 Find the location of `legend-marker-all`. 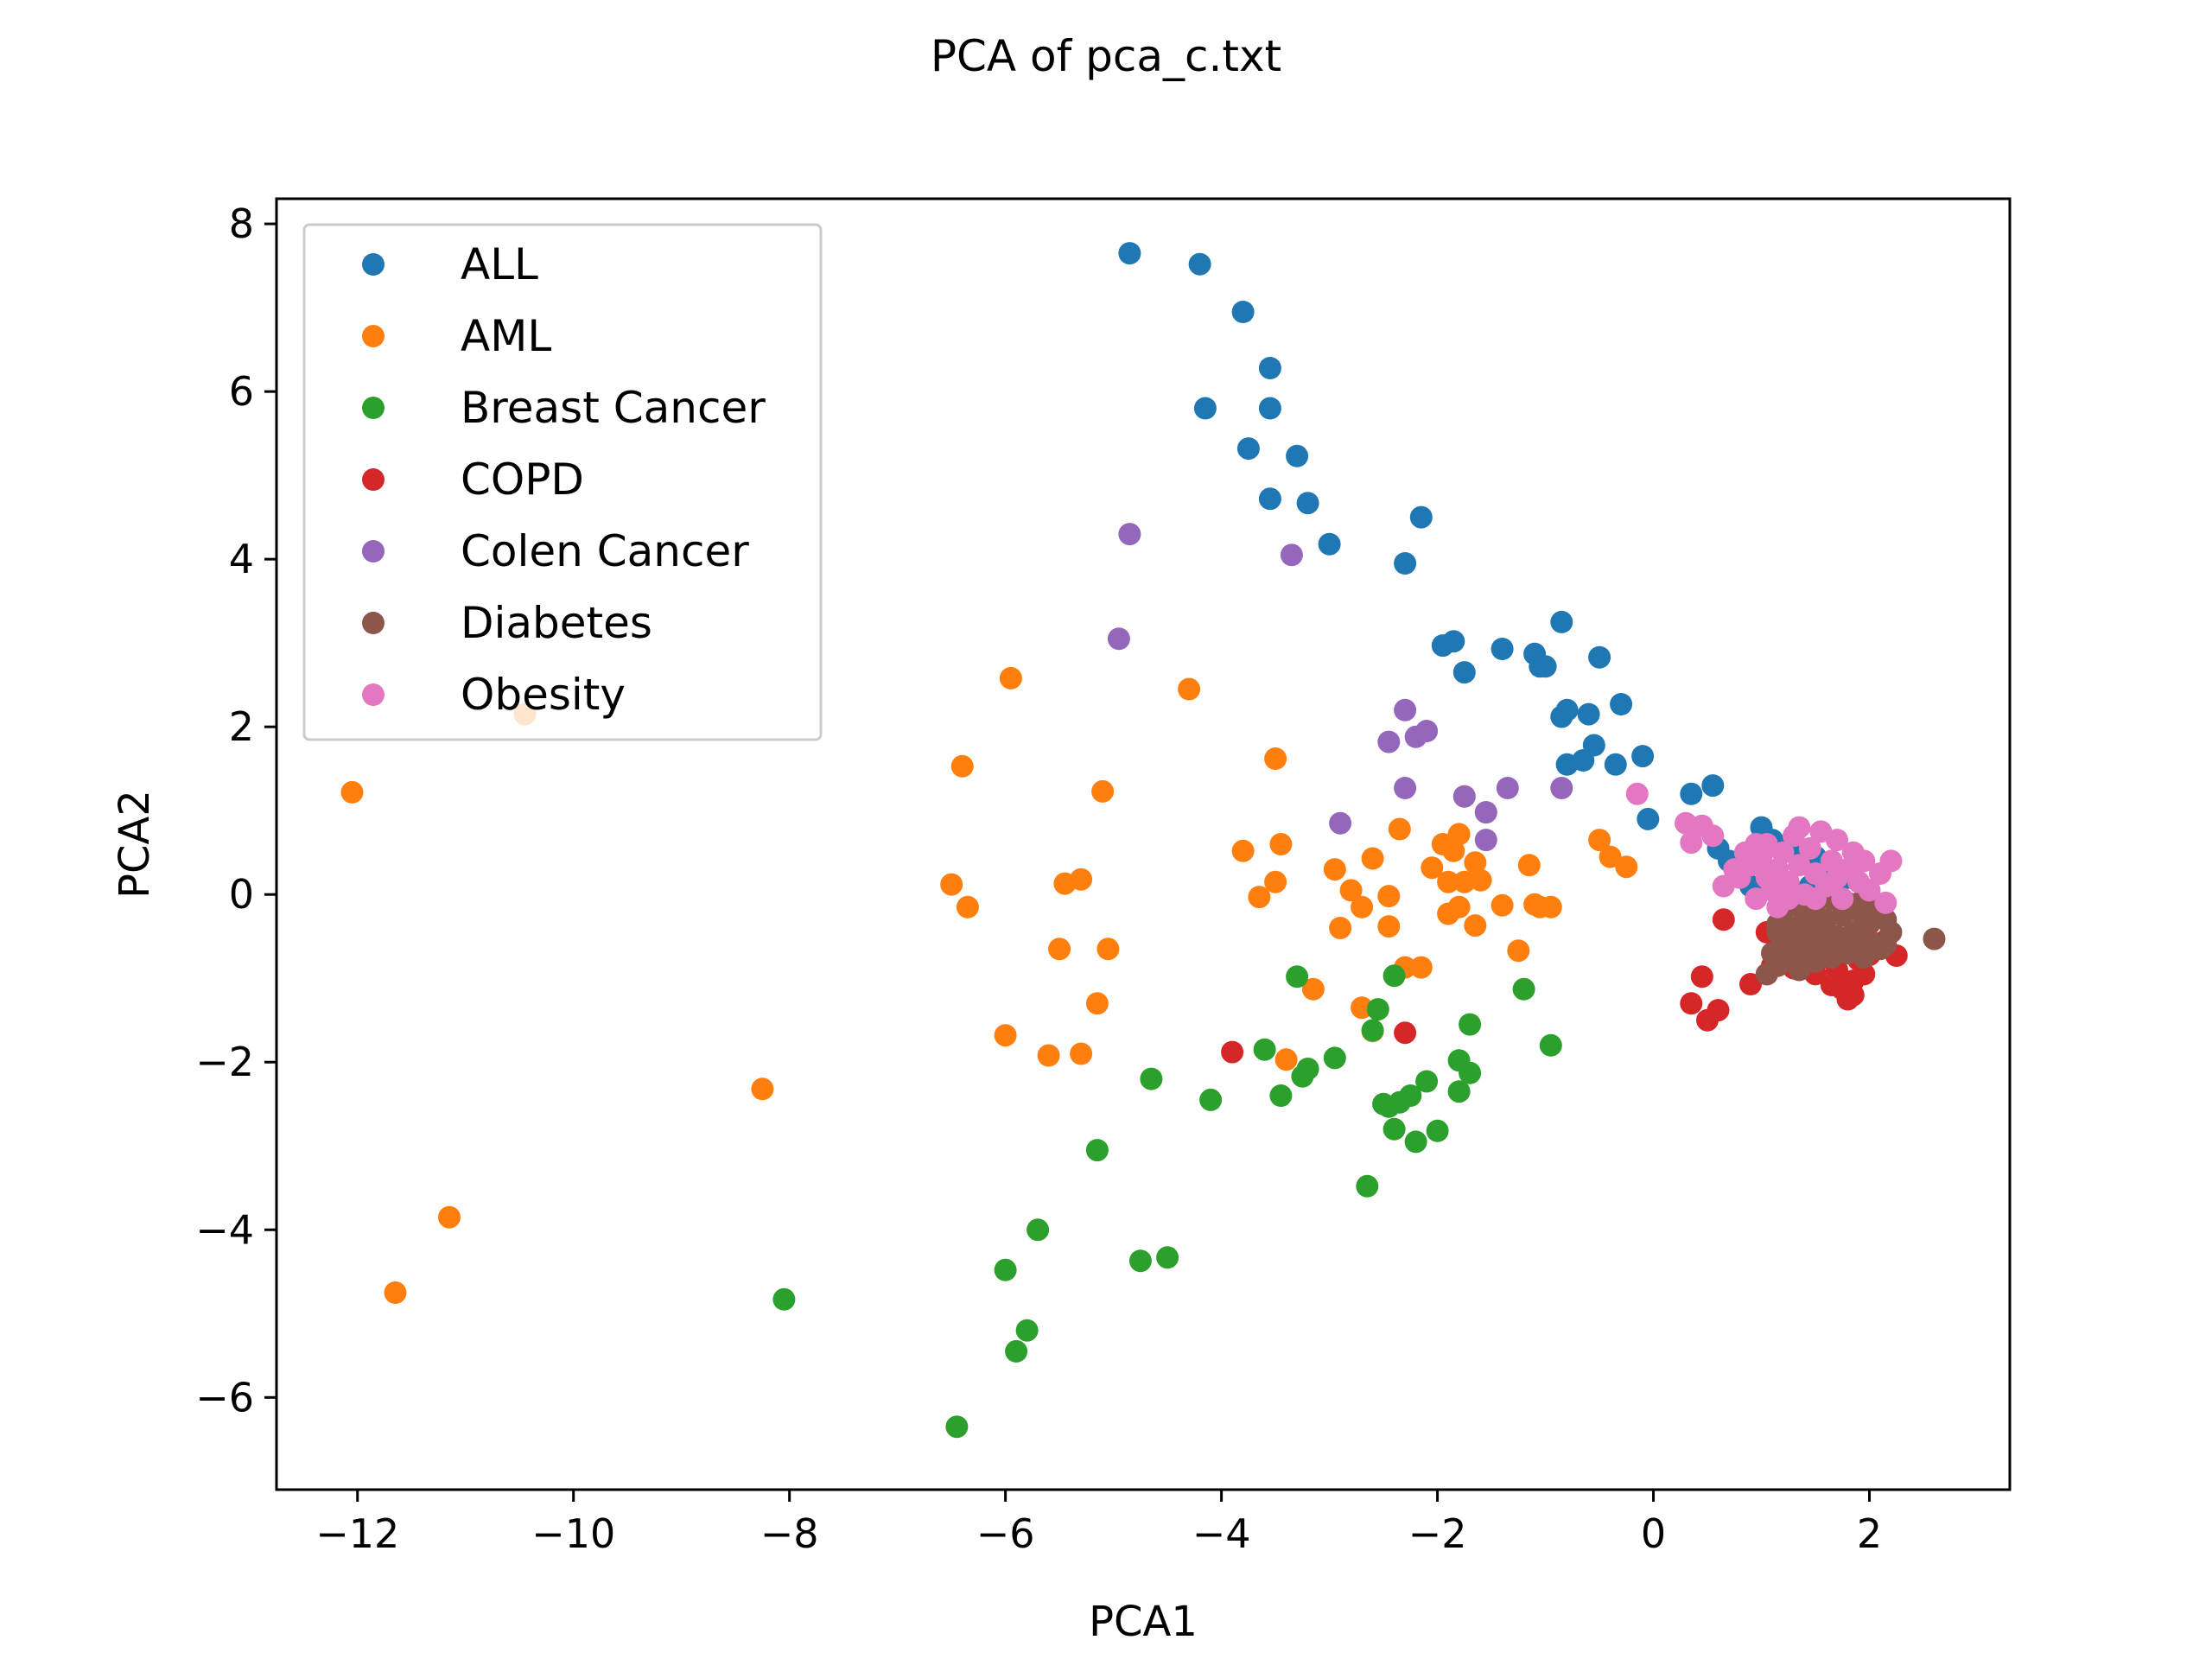

legend-marker-all is located at coordinates (373, 264).